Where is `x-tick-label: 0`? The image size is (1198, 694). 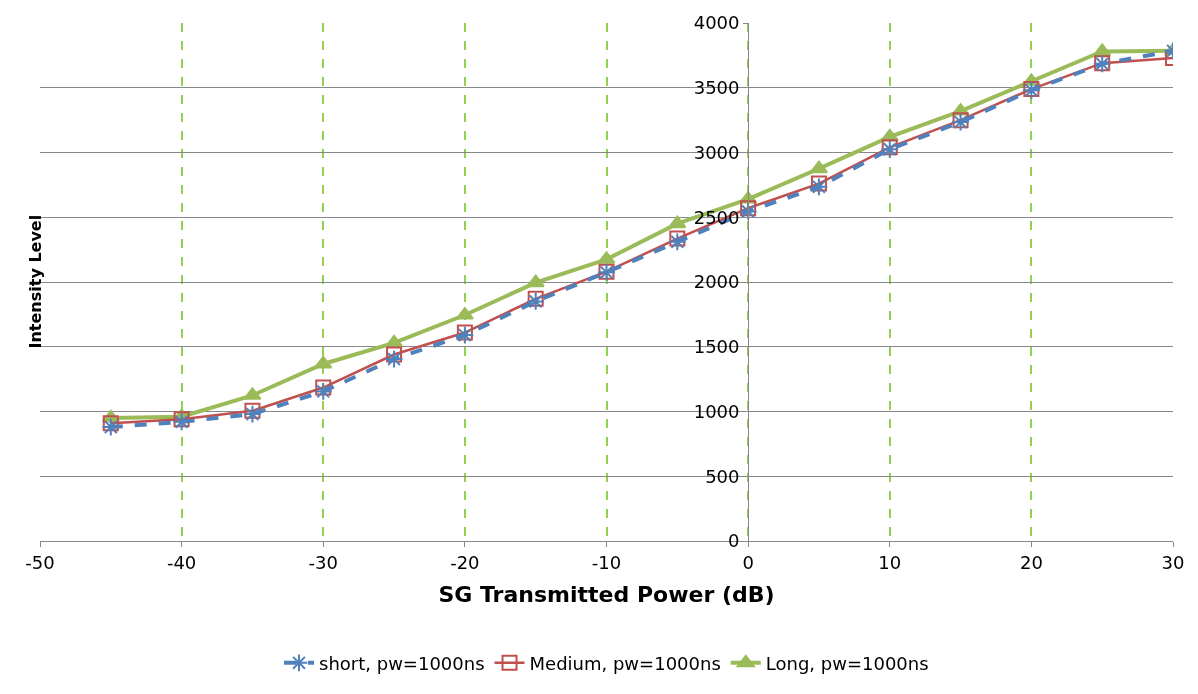
x-tick-label: 0 is located at coordinates (748, 562).